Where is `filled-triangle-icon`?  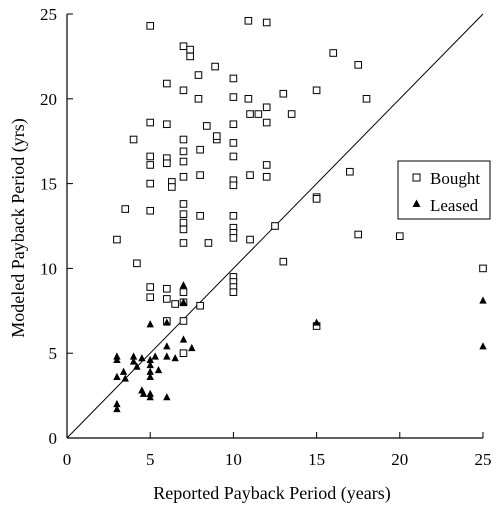
filled-triangle-icon is located at coordinates (416, 203).